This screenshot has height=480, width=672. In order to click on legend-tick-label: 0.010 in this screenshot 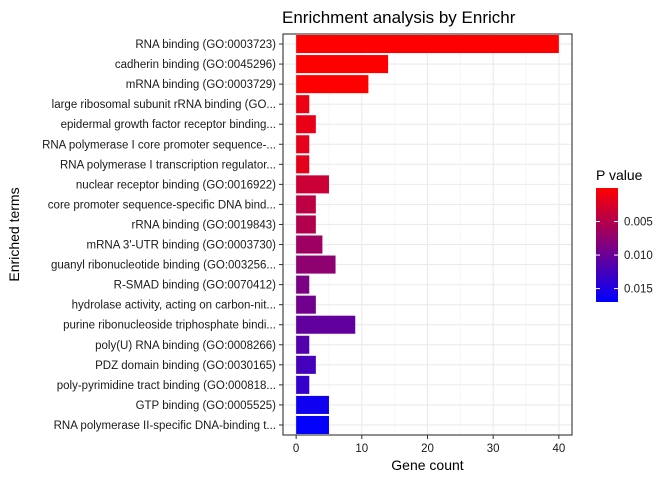, I will do `click(638, 256)`.